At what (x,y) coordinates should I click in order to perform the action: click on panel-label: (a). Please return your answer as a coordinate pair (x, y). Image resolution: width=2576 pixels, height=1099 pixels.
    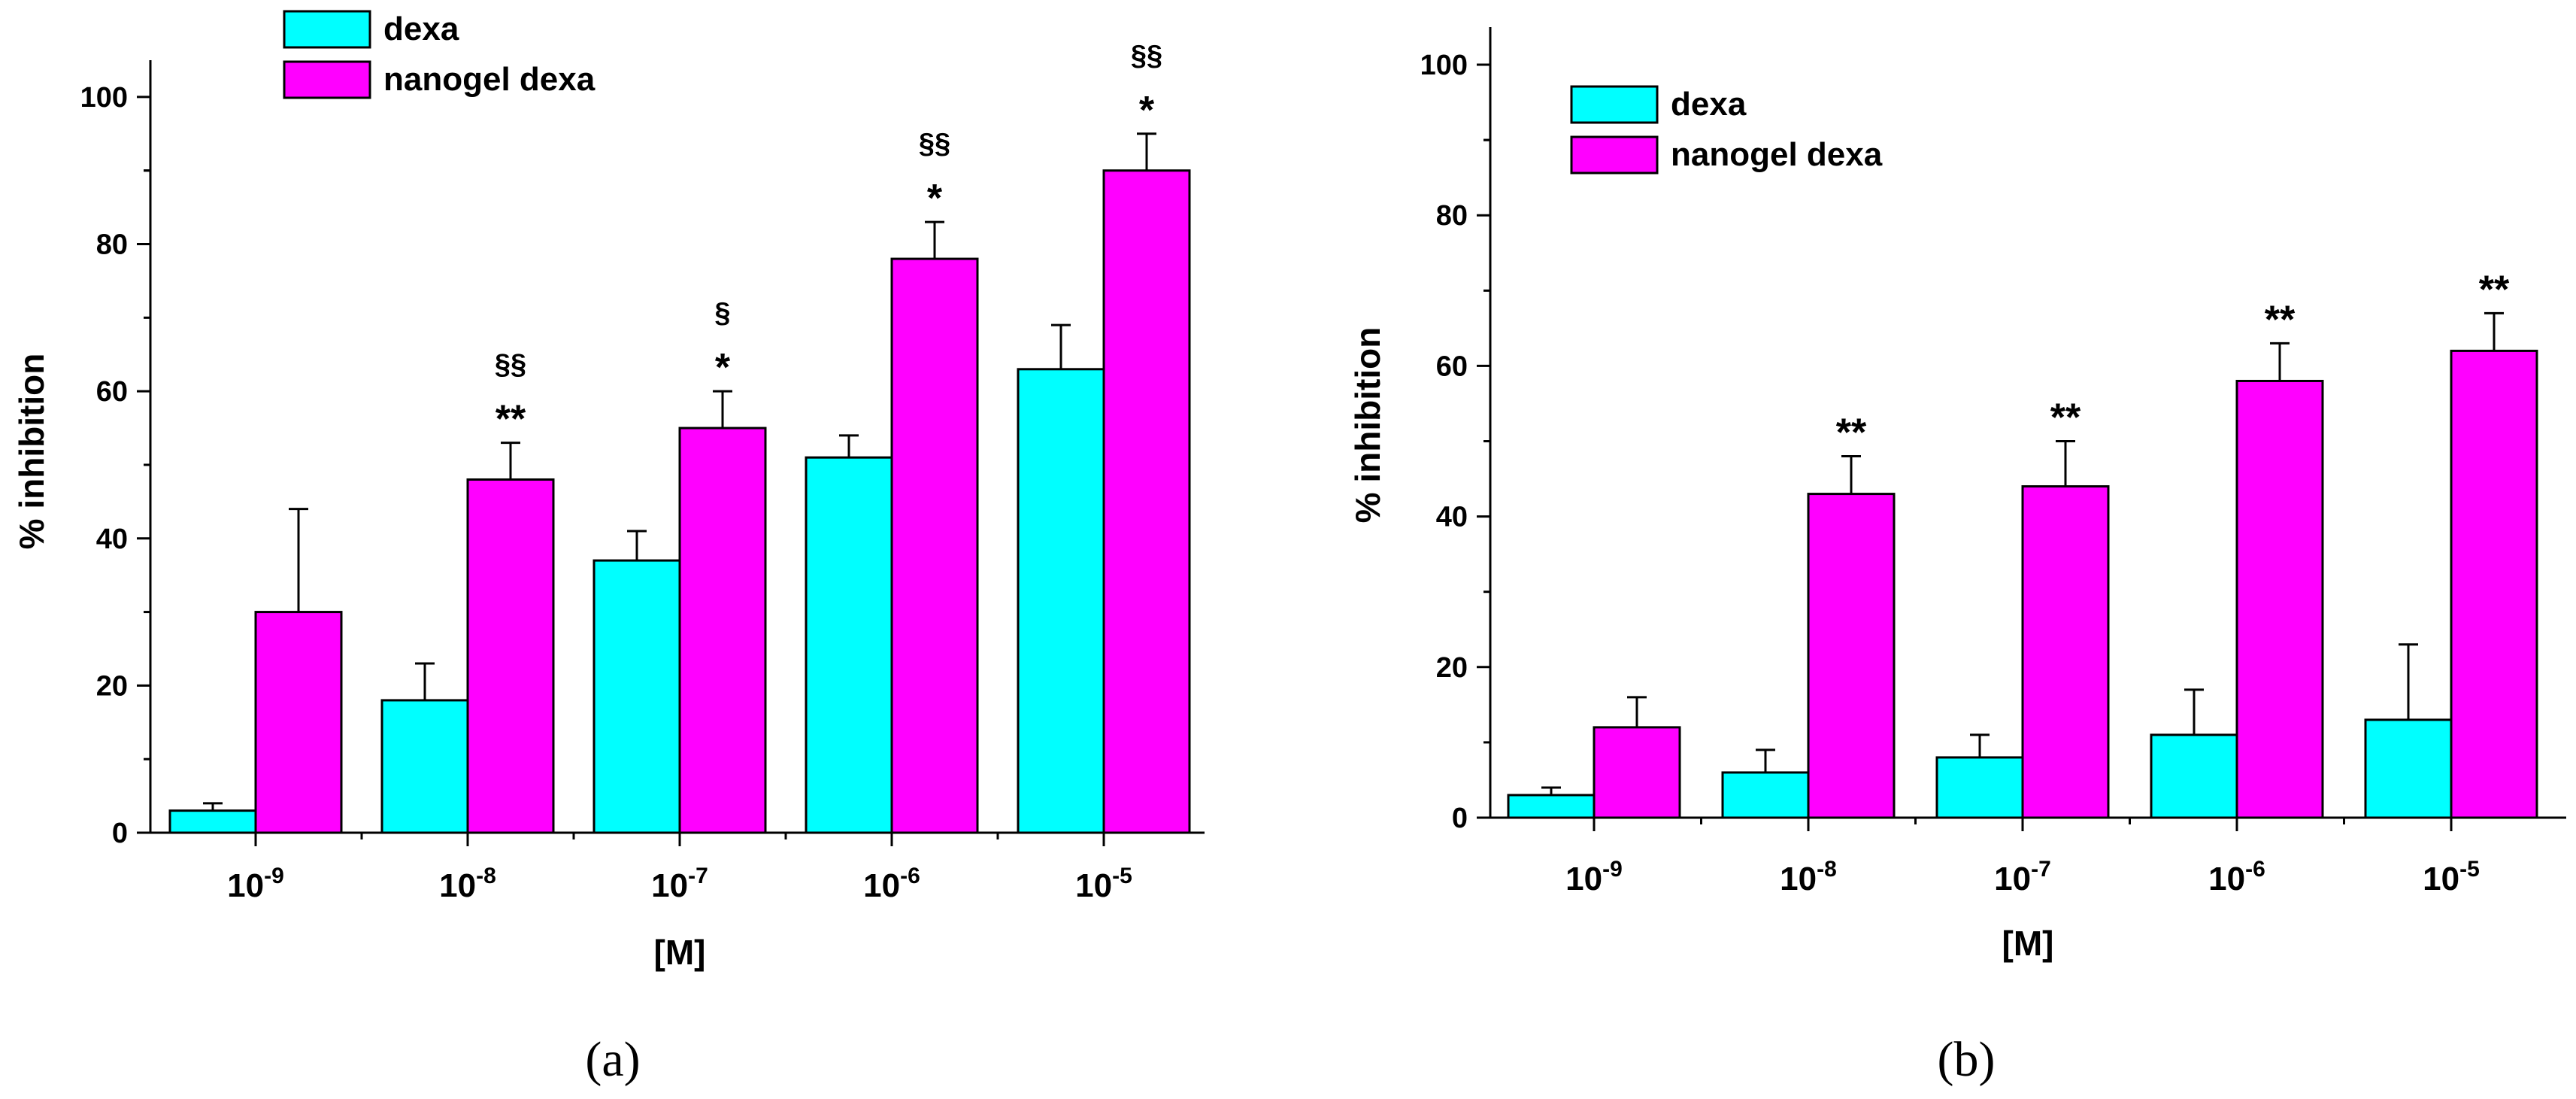
    Looking at the image, I should click on (612, 1059).